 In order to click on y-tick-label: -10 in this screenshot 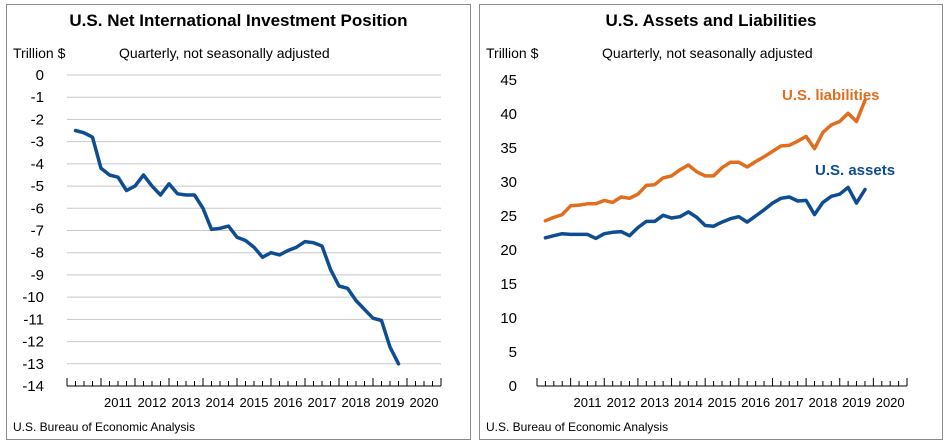, I will do `click(33, 297)`.